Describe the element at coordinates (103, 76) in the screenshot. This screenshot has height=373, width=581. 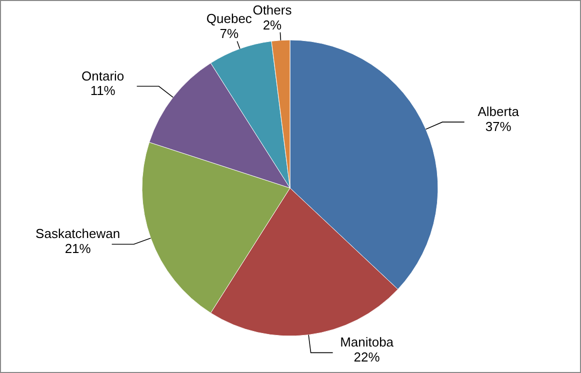
I see `slice-label: Ontario` at that location.